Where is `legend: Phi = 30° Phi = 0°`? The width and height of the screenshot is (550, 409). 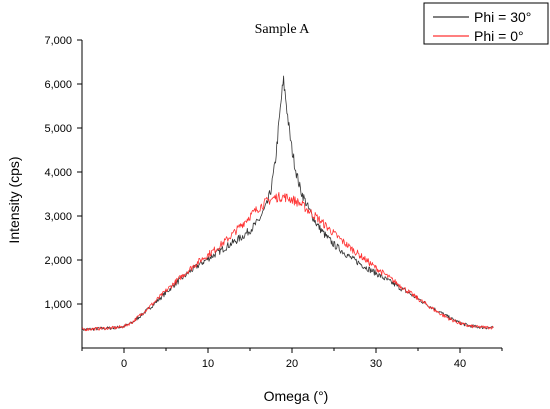 legend: Phi = 30° Phi = 0° is located at coordinates (486, 23).